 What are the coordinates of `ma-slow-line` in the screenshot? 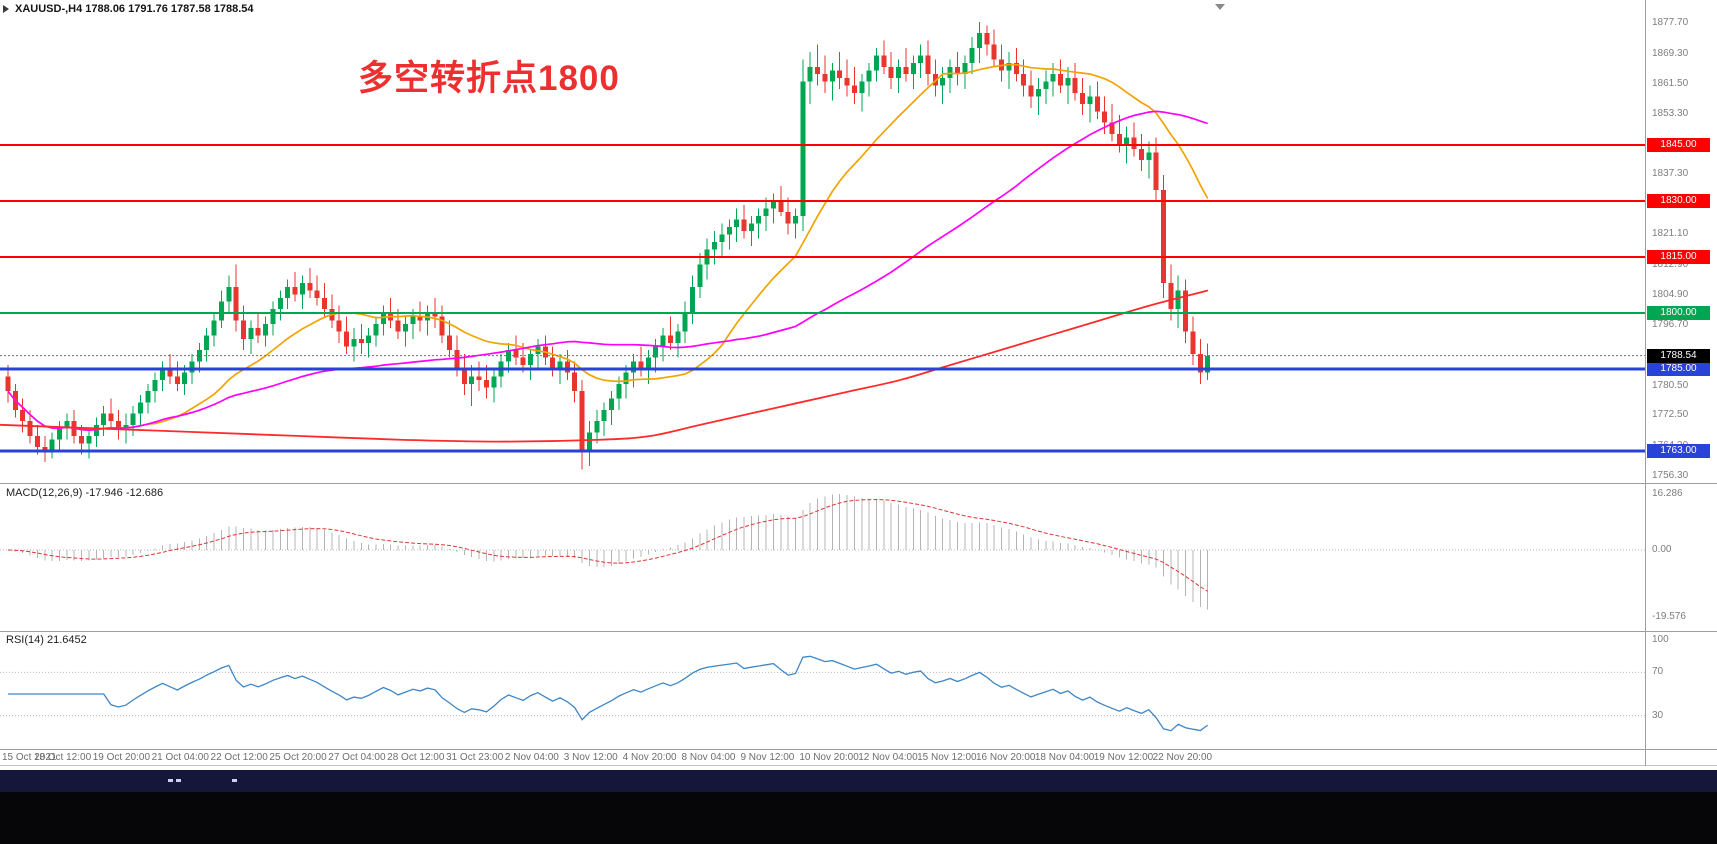 It's located at (604, 366).